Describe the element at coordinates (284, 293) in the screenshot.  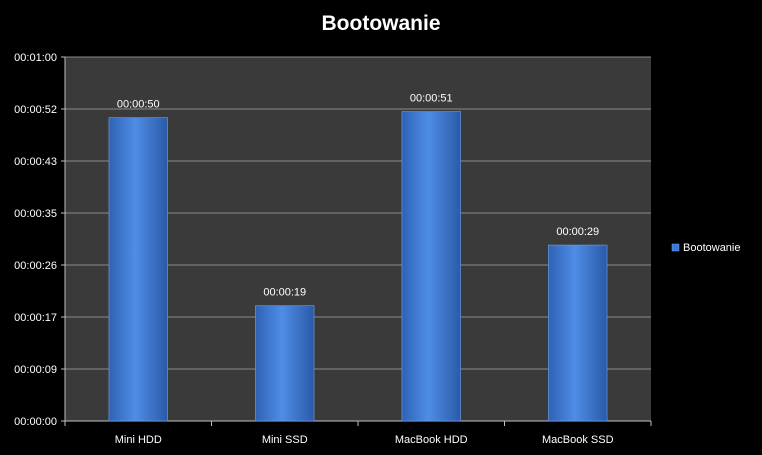
I see `data-label: 00:00:19` at that location.